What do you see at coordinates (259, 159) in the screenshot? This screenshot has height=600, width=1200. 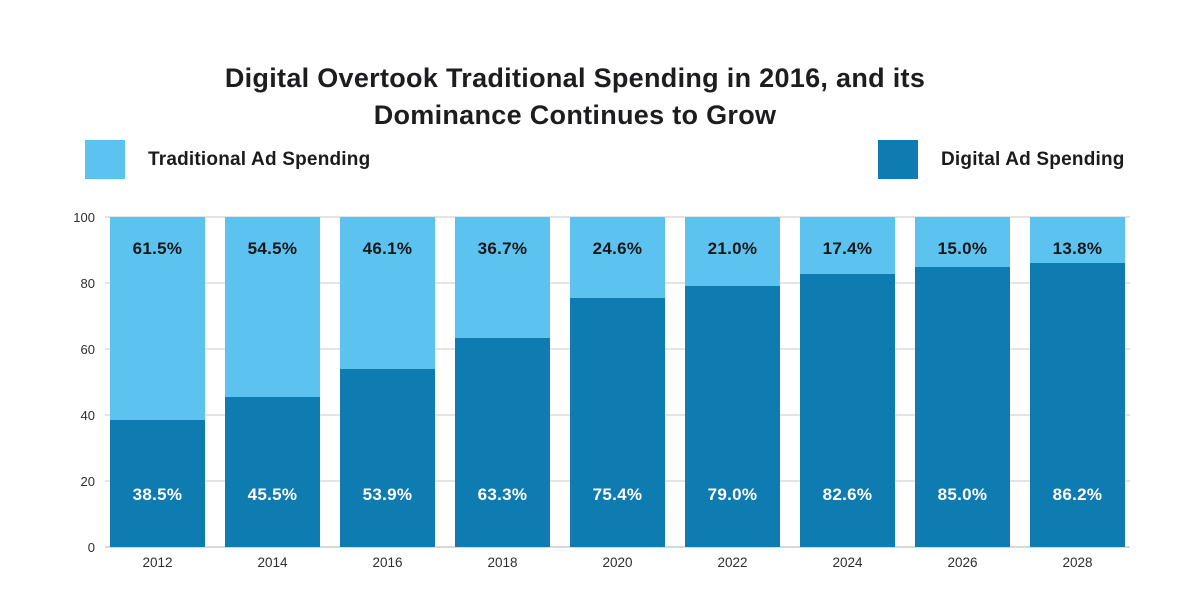 I see `legend-label-traditional: Traditional Ad Spending` at bounding box center [259, 159].